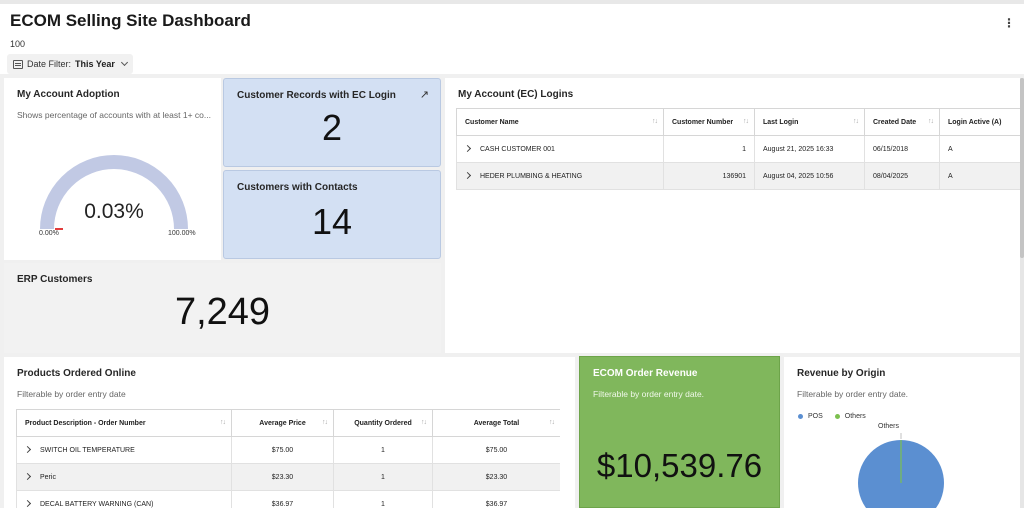  I want to click on kpi-value: 14, so click(332, 221).